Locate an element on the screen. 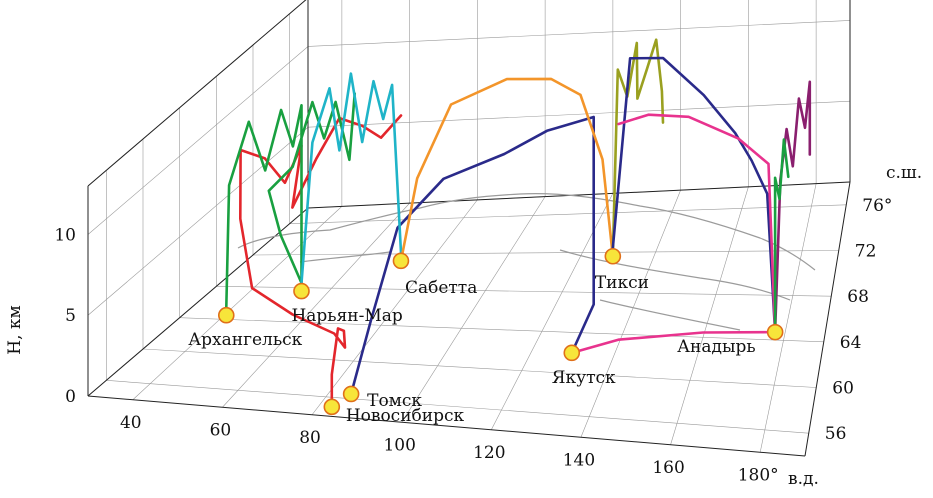  z-tick-label: 5 is located at coordinates (70, 316).